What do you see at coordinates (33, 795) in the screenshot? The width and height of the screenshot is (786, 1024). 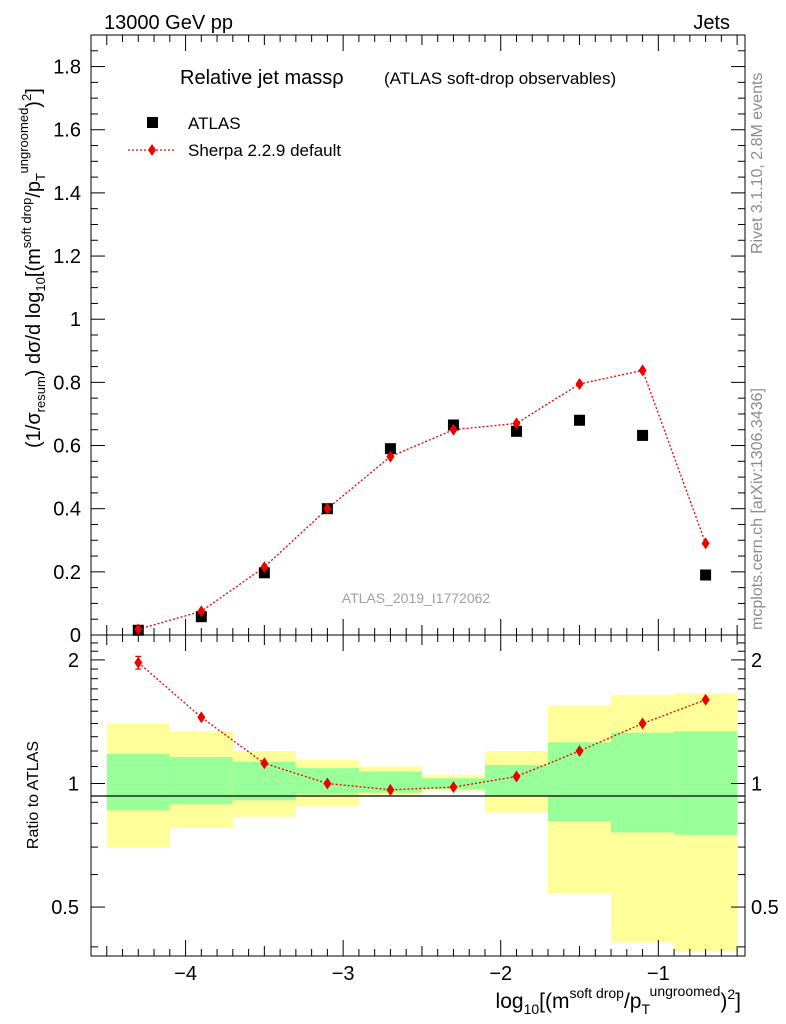 I see `ratio-y-axis-label: Ratio to ATLAS` at bounding box center [33, 795].